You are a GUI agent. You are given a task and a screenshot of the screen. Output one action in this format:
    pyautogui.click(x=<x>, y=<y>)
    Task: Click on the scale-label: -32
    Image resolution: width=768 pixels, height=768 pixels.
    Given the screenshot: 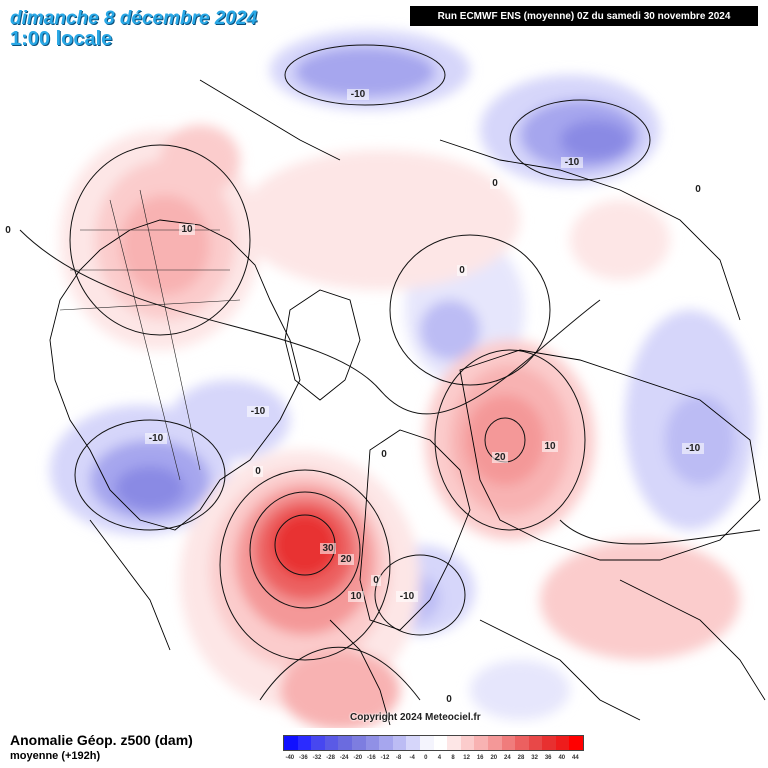 What is the action you would take?
    pyautogui.click(x=317, y=758)
    